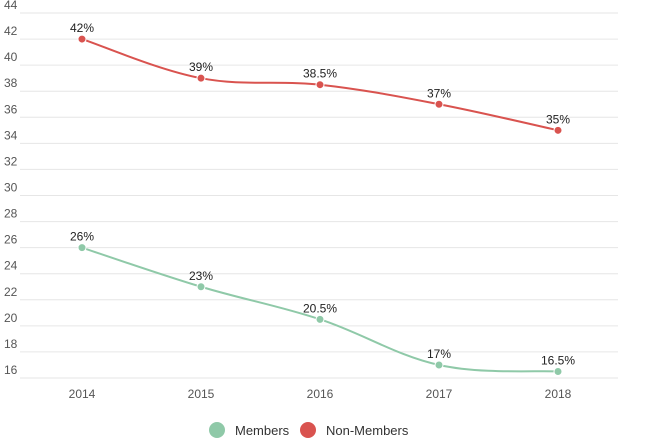 This screenshot has width=668, height=444. I want to click on data-label: 17%, so click(439, 354).